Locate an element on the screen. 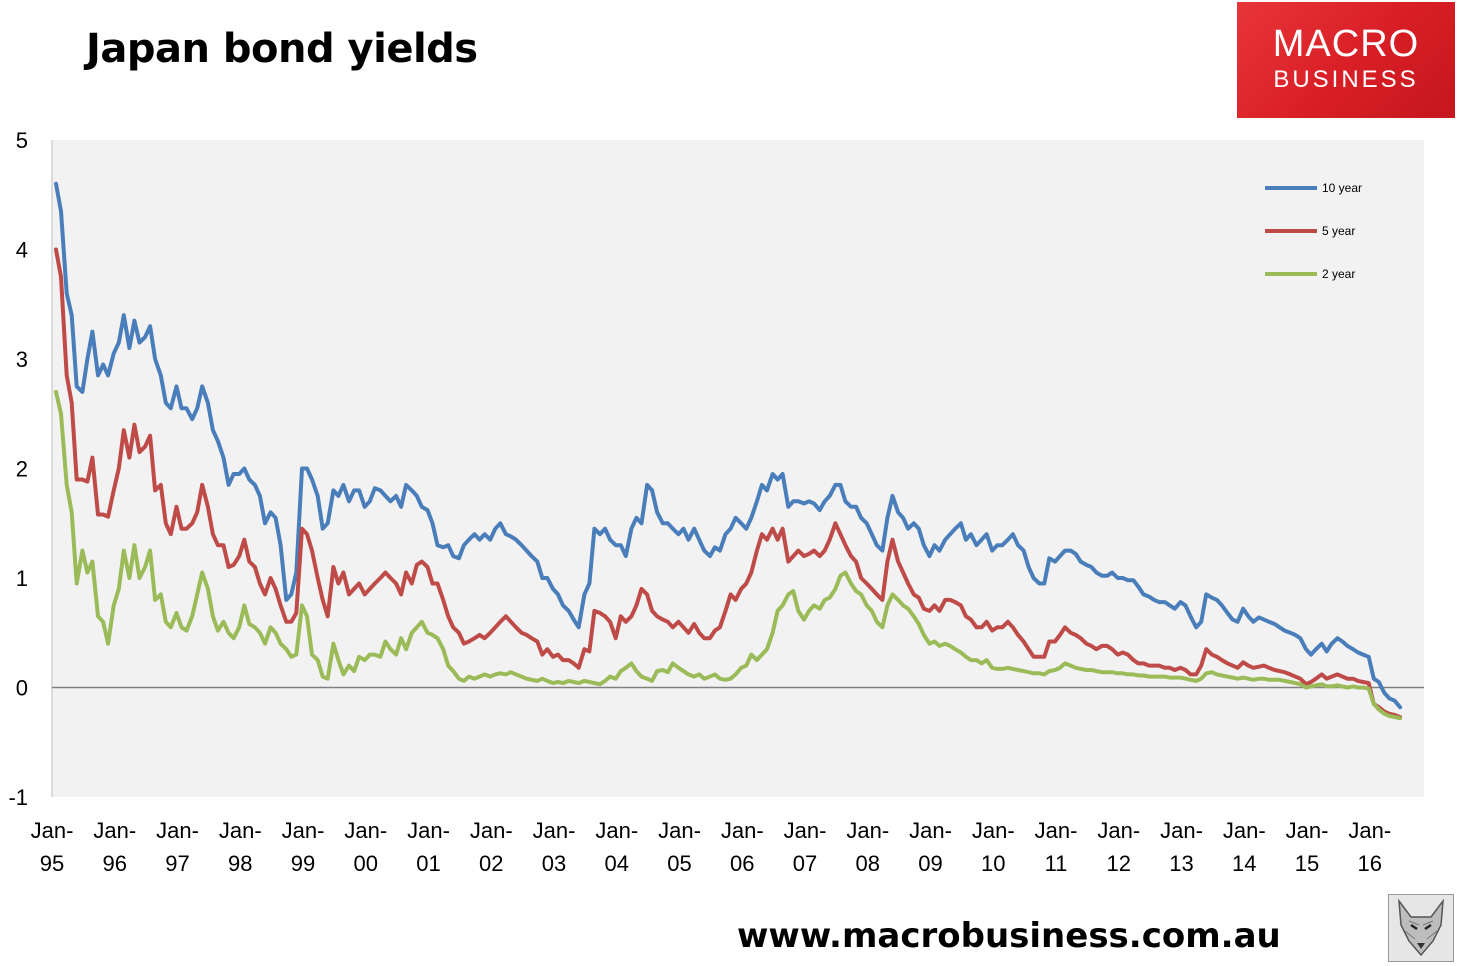 The image size is (1457, 966). logo-line-1: MACRO is located at coordinates (1346, 44).